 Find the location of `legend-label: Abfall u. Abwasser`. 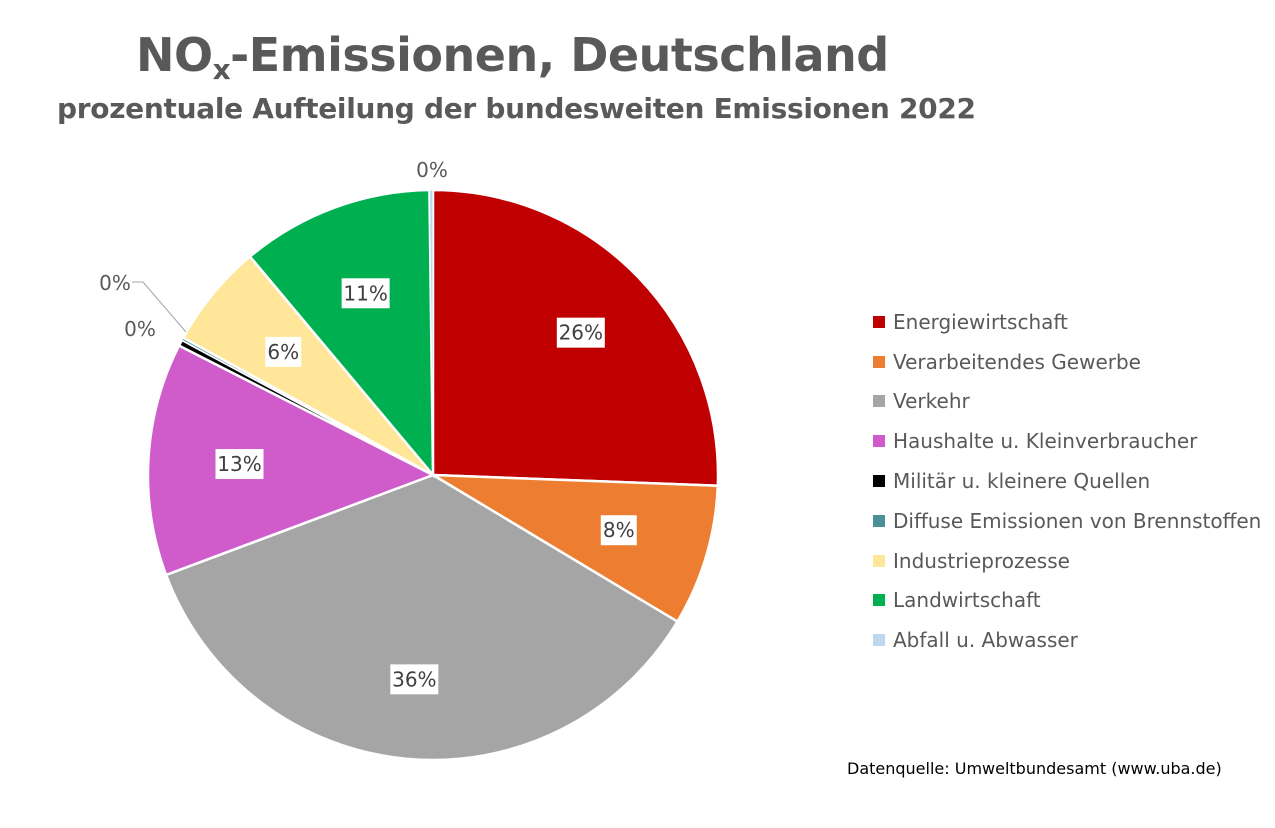

legend-label: Abfall u. Abwasser is located at coordinates (985, 640).